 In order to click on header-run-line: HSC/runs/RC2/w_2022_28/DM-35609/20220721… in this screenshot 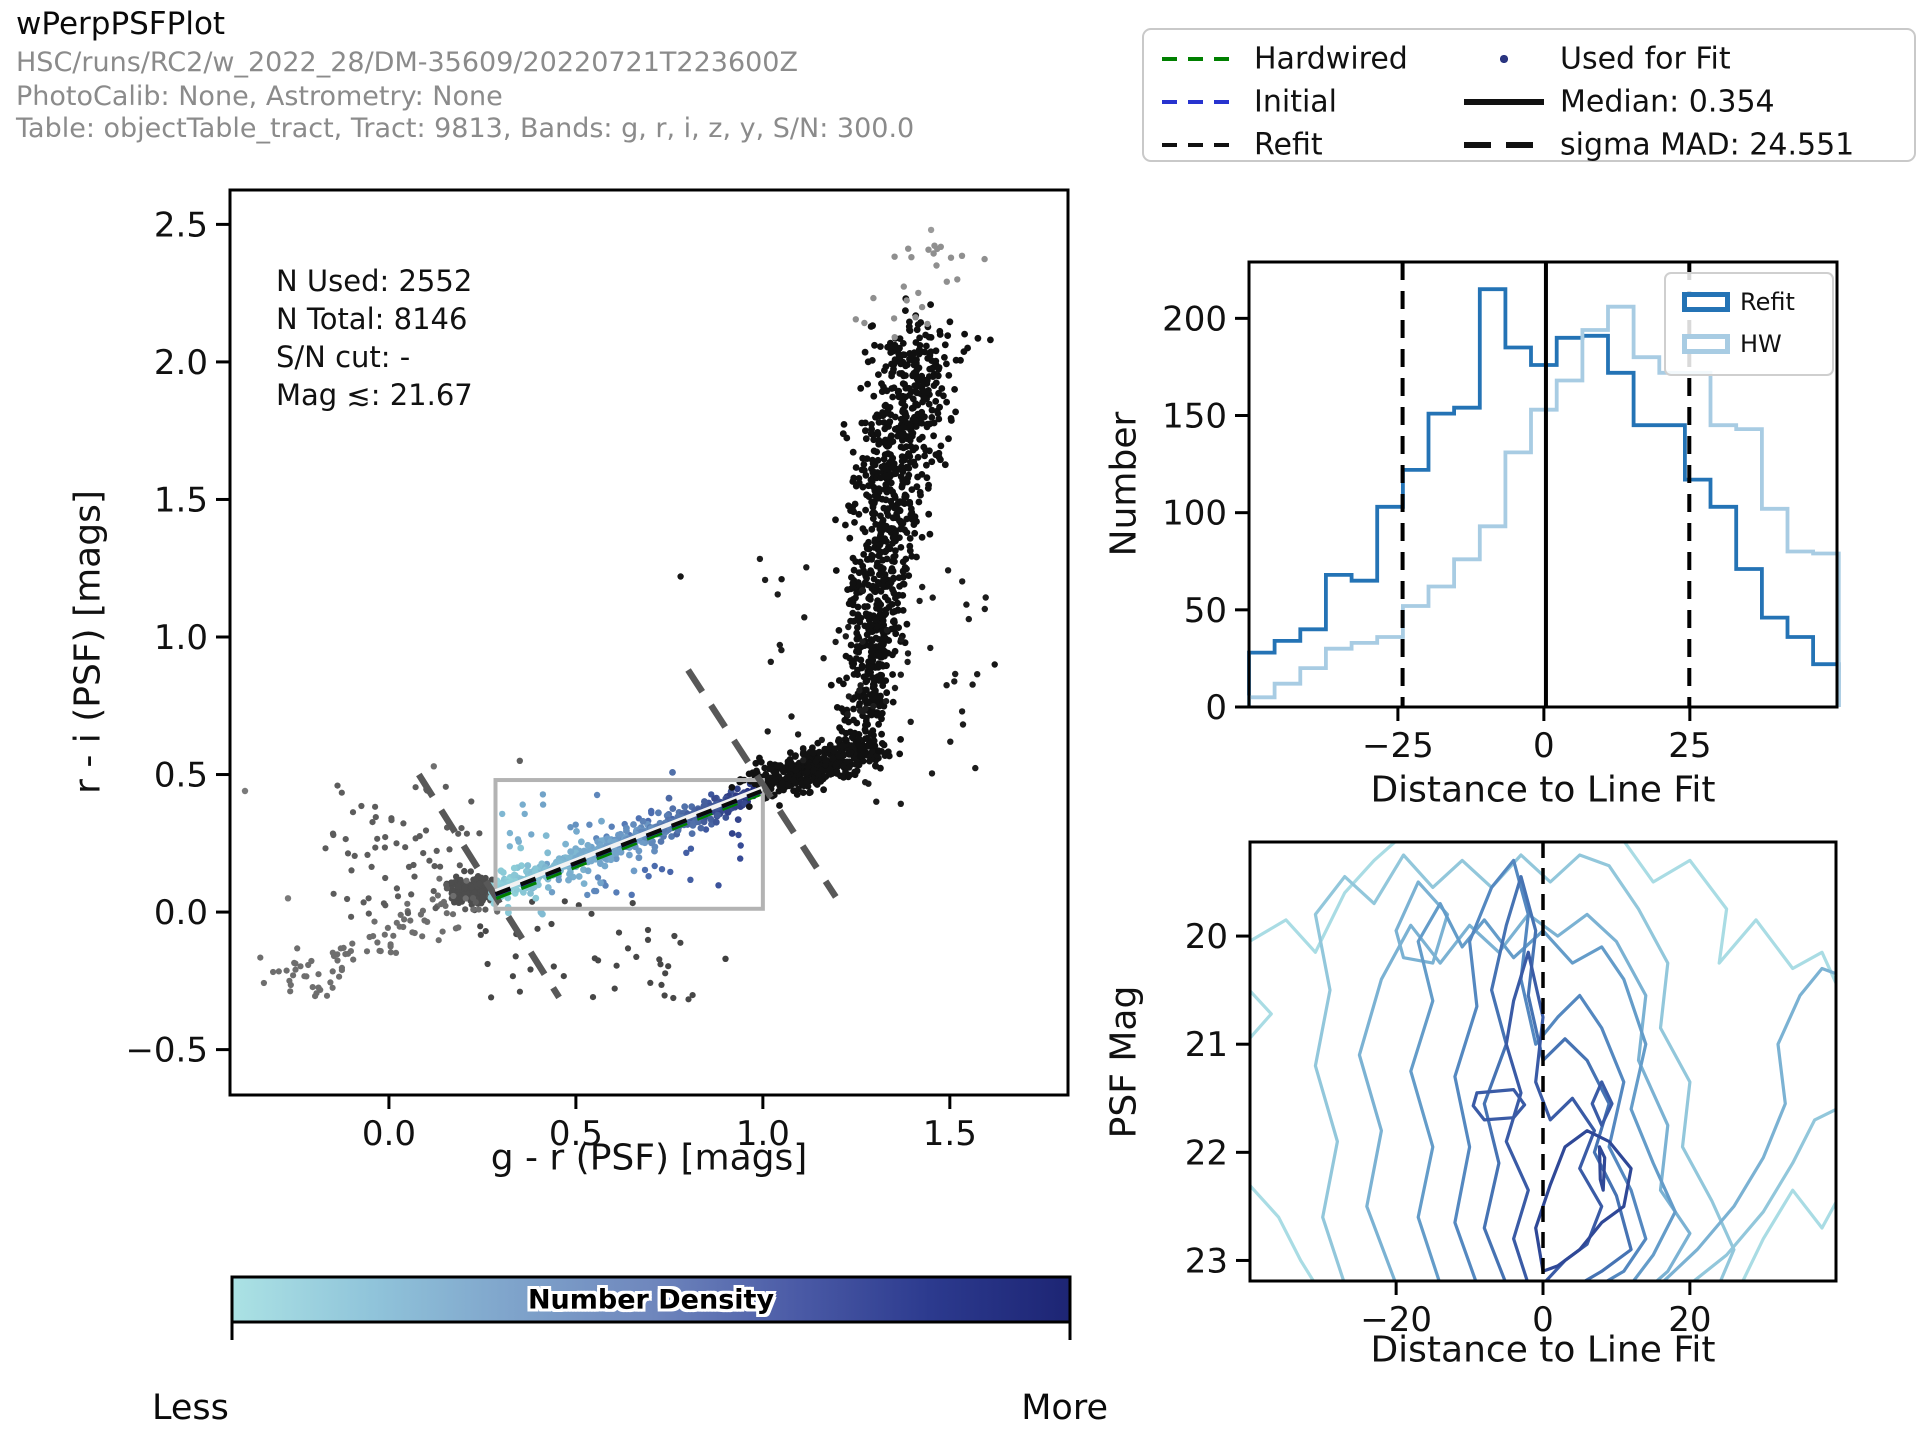, I will do `click(407, 62)`.